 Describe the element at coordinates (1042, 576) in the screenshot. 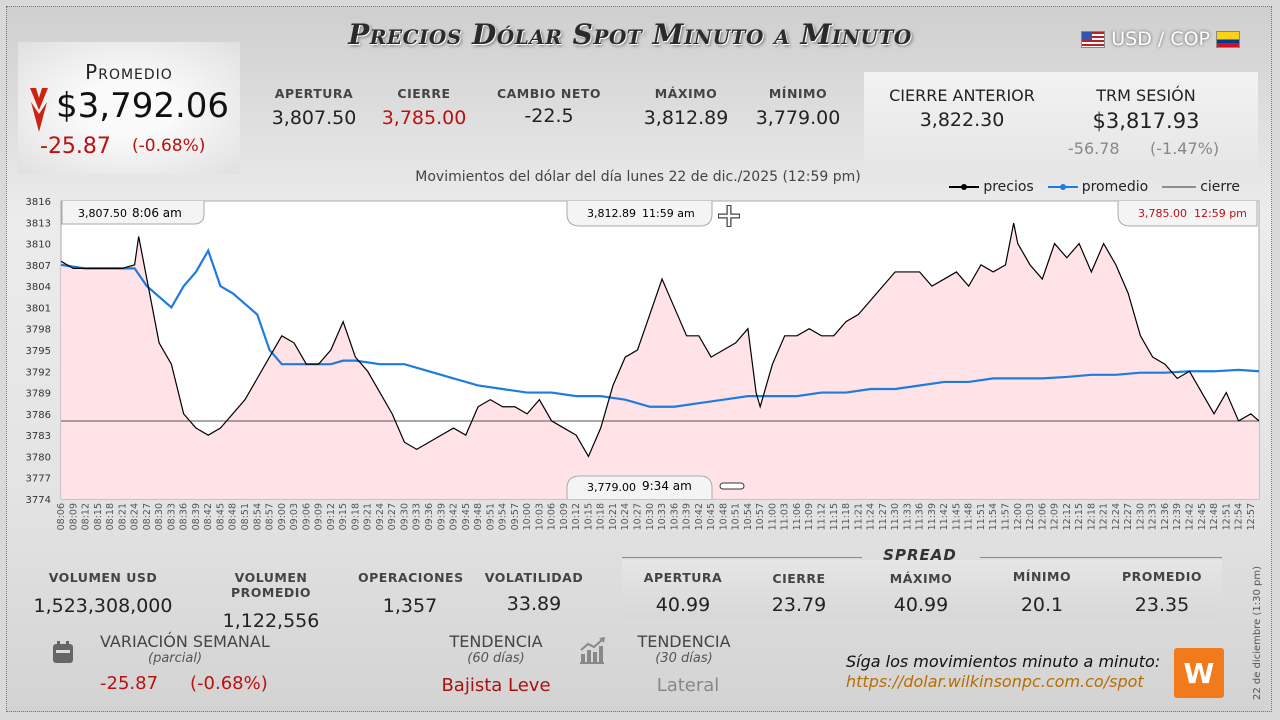

I see `stat-label: MÍNIMO` at that location.